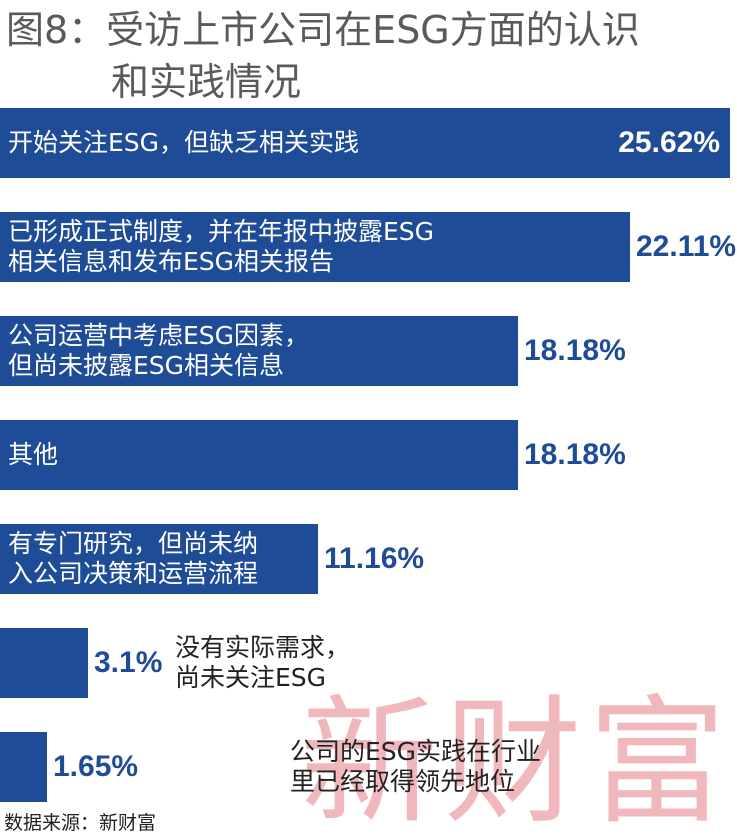 This screenshot has height=838, width=737. What do you see at coordinates (416, 766) in the screenshot?
I see `category-label-7: 公司的ESG实践在行业 里已经取得领先地位` at bounding box center [416, 766].